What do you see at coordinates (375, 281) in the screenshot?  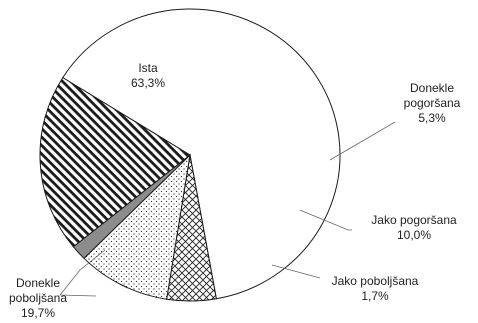 I see `slice-label-name: Jako poboljšana` at bounding box center [375, 281].